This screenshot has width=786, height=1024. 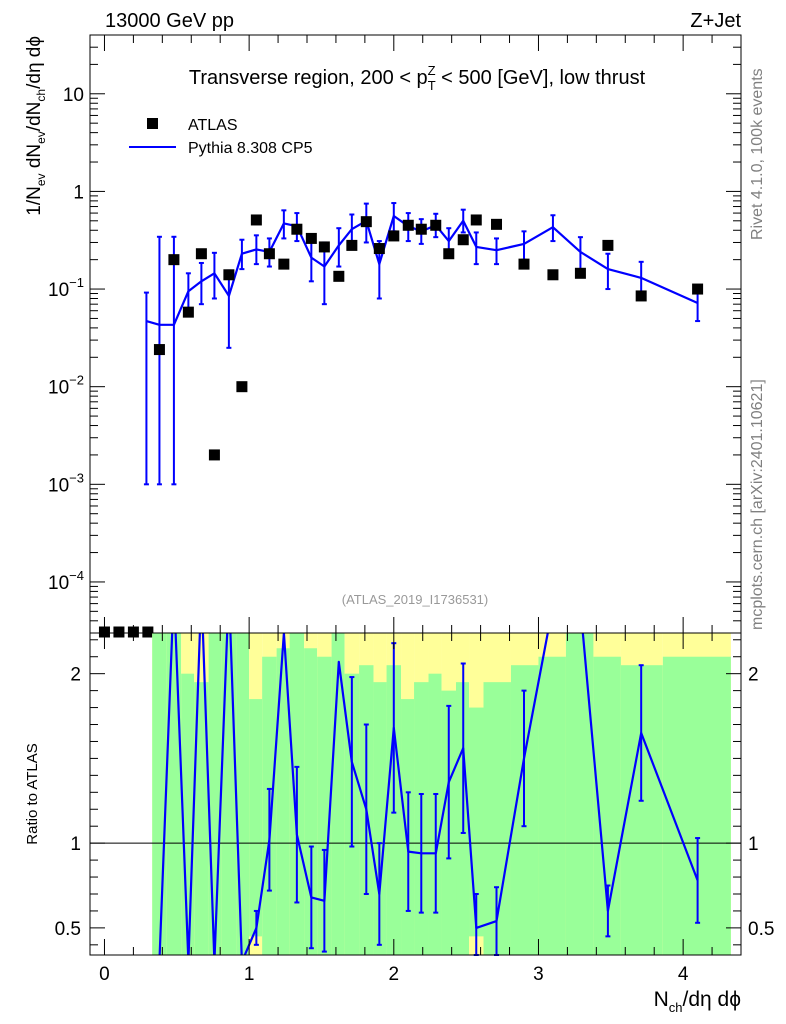 I want to click on plot-title-sub: T, so click(x=432, y=85).